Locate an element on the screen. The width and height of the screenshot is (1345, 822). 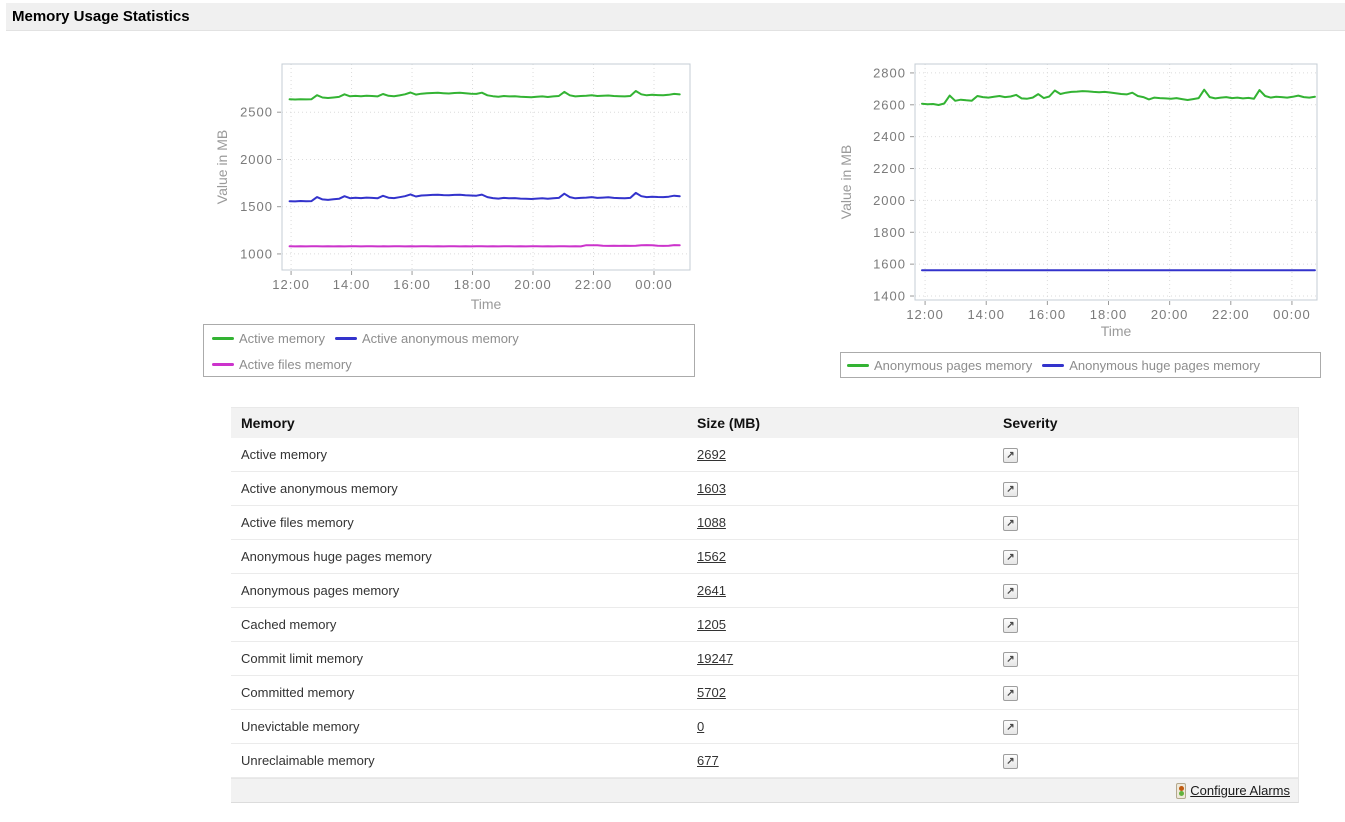
table-row: Active files memory 1088 ↗ is located at coordinates (764, 523).